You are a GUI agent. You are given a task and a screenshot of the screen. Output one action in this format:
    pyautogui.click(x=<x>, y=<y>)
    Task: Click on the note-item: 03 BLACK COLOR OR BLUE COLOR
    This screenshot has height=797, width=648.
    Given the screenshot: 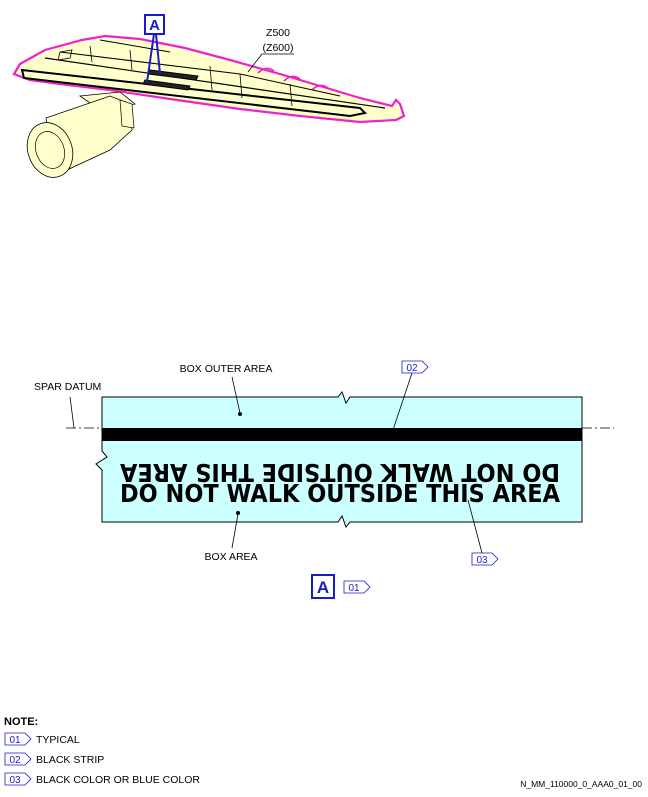 What is the action you would take?
    pyautogui.click(x=102, y=779)
    